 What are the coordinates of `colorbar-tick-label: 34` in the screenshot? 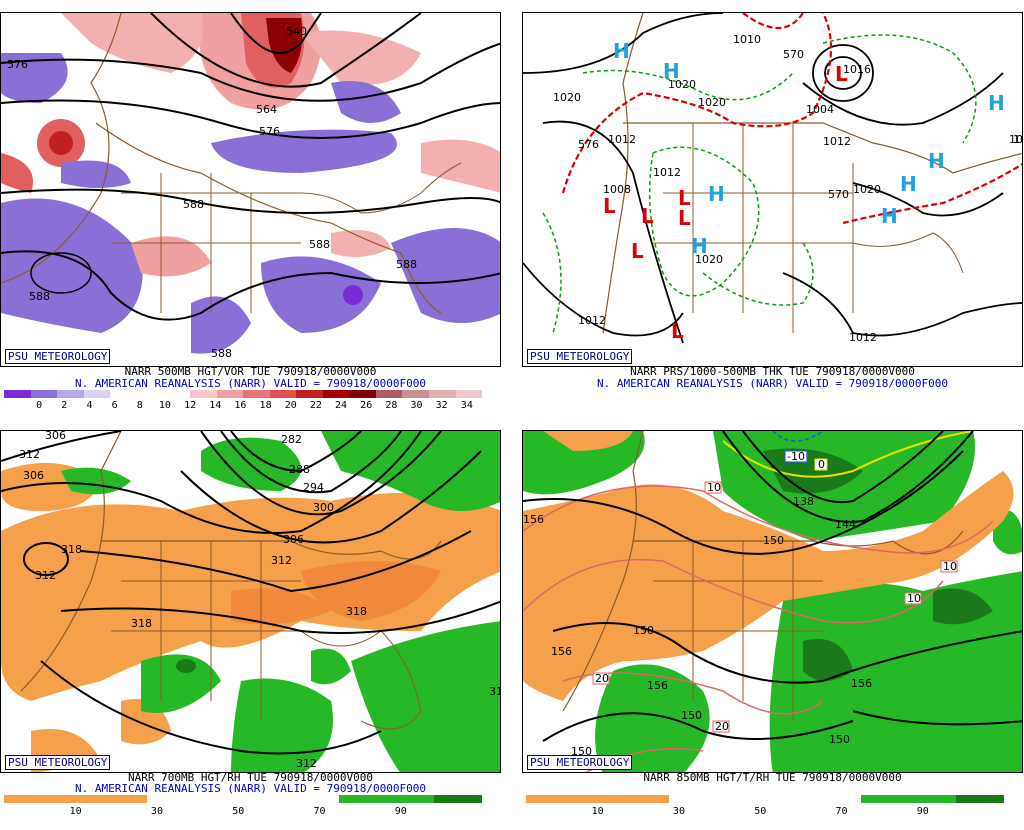 It's located at (466, 405).